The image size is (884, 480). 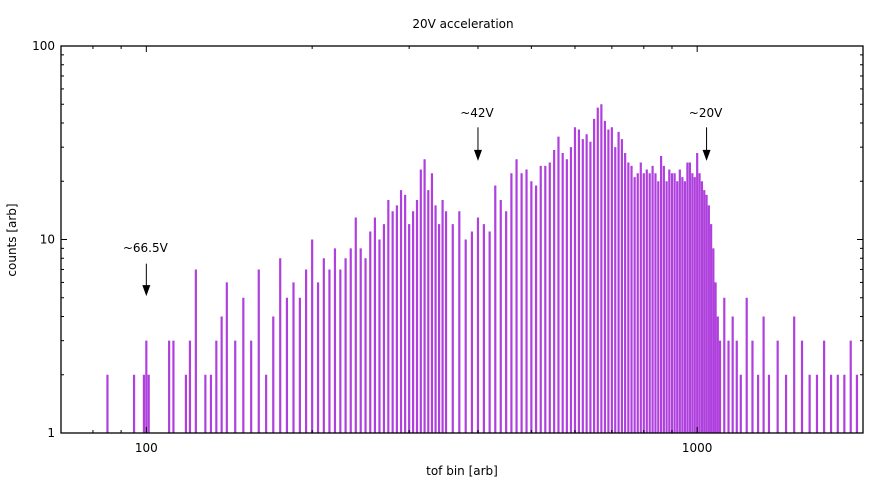 What do you see at coordinates (706, 113) in the screenshot?
I see `annotation-label: ~20V` at bounding box center [706, 113].